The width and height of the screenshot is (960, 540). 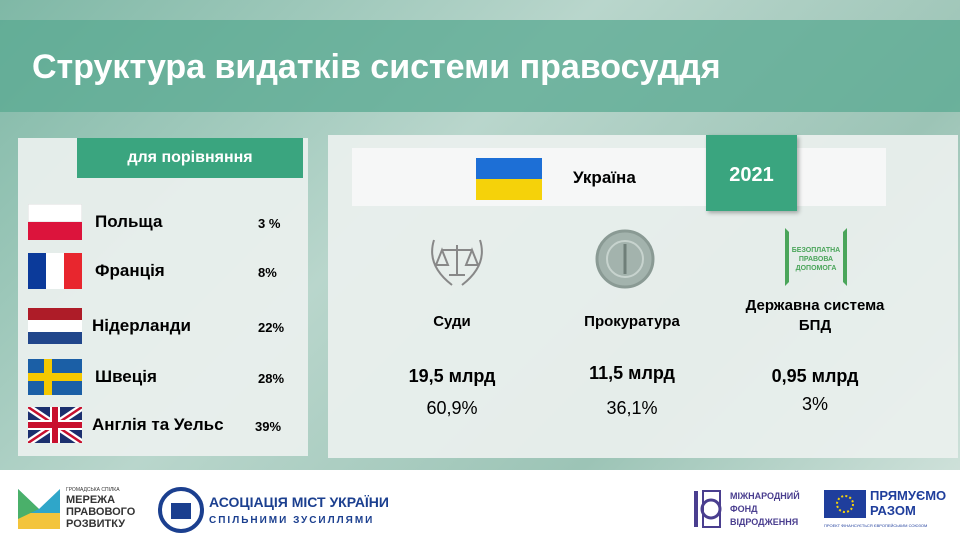 What do you see at coordinates (480, 505) in the screenshot?
I see `footer` at bounding box center [480, 505].